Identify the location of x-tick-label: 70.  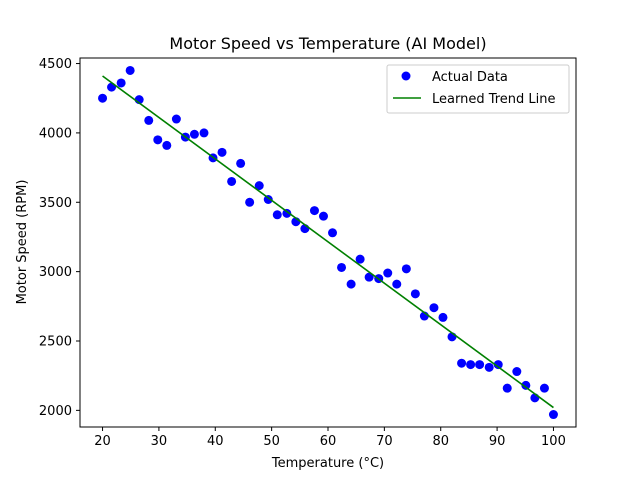
(384, 441).